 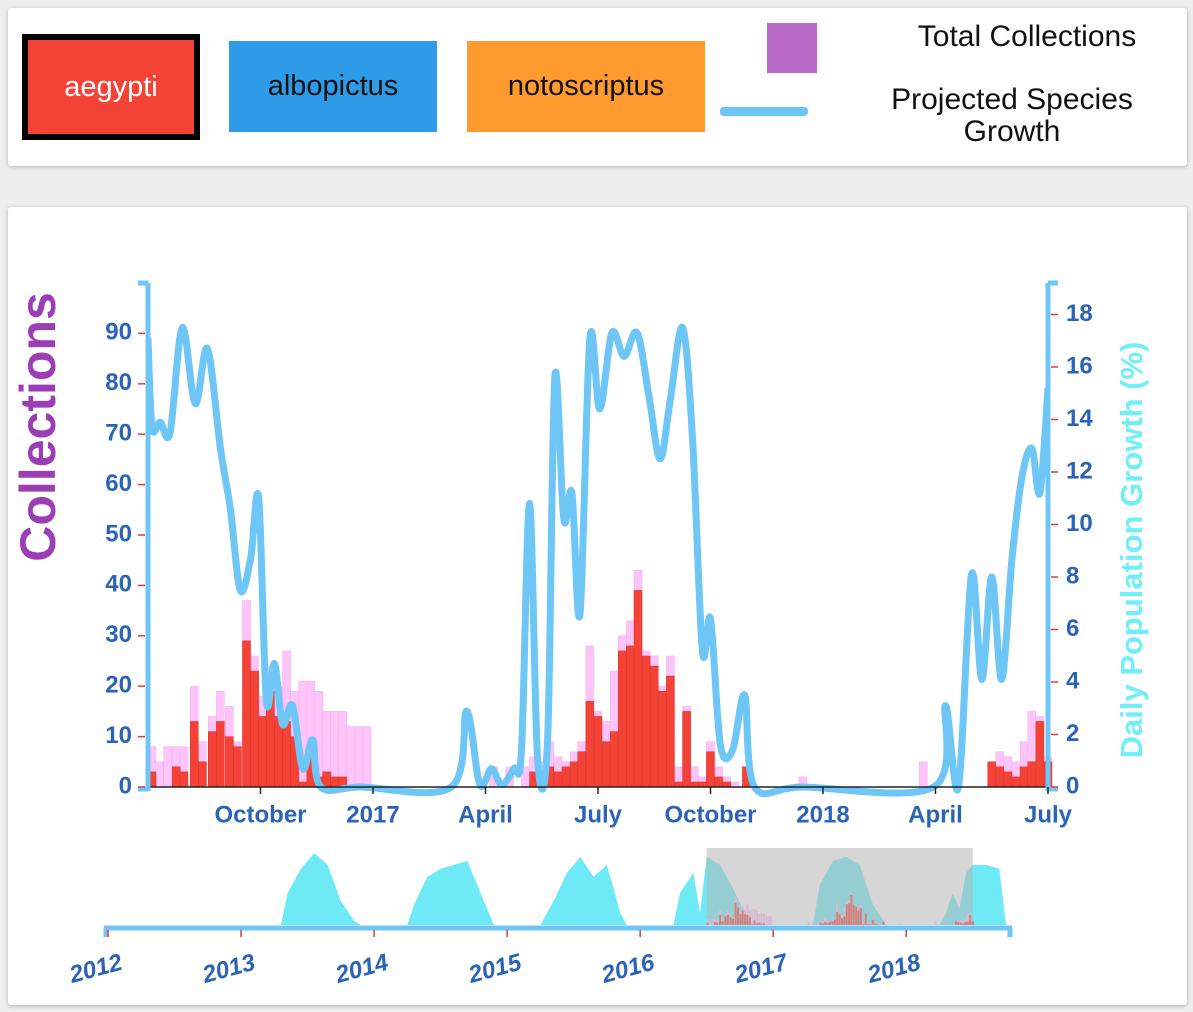 I want to click on y-tick-label: 30, so click(x=118, y=634).